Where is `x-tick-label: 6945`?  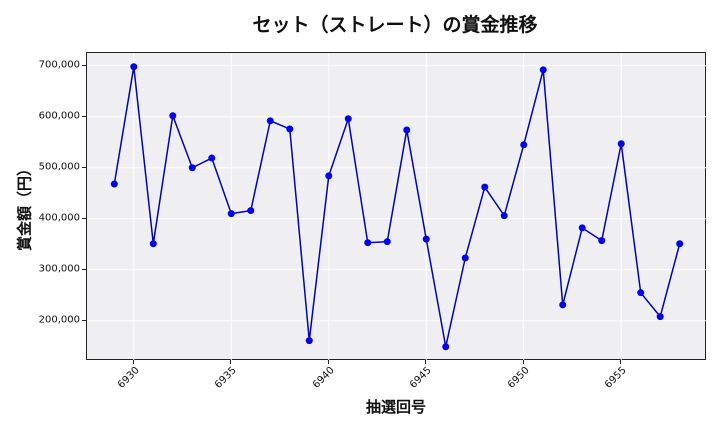
x-tick-label: 6945 is located at coordinates (421, 377).